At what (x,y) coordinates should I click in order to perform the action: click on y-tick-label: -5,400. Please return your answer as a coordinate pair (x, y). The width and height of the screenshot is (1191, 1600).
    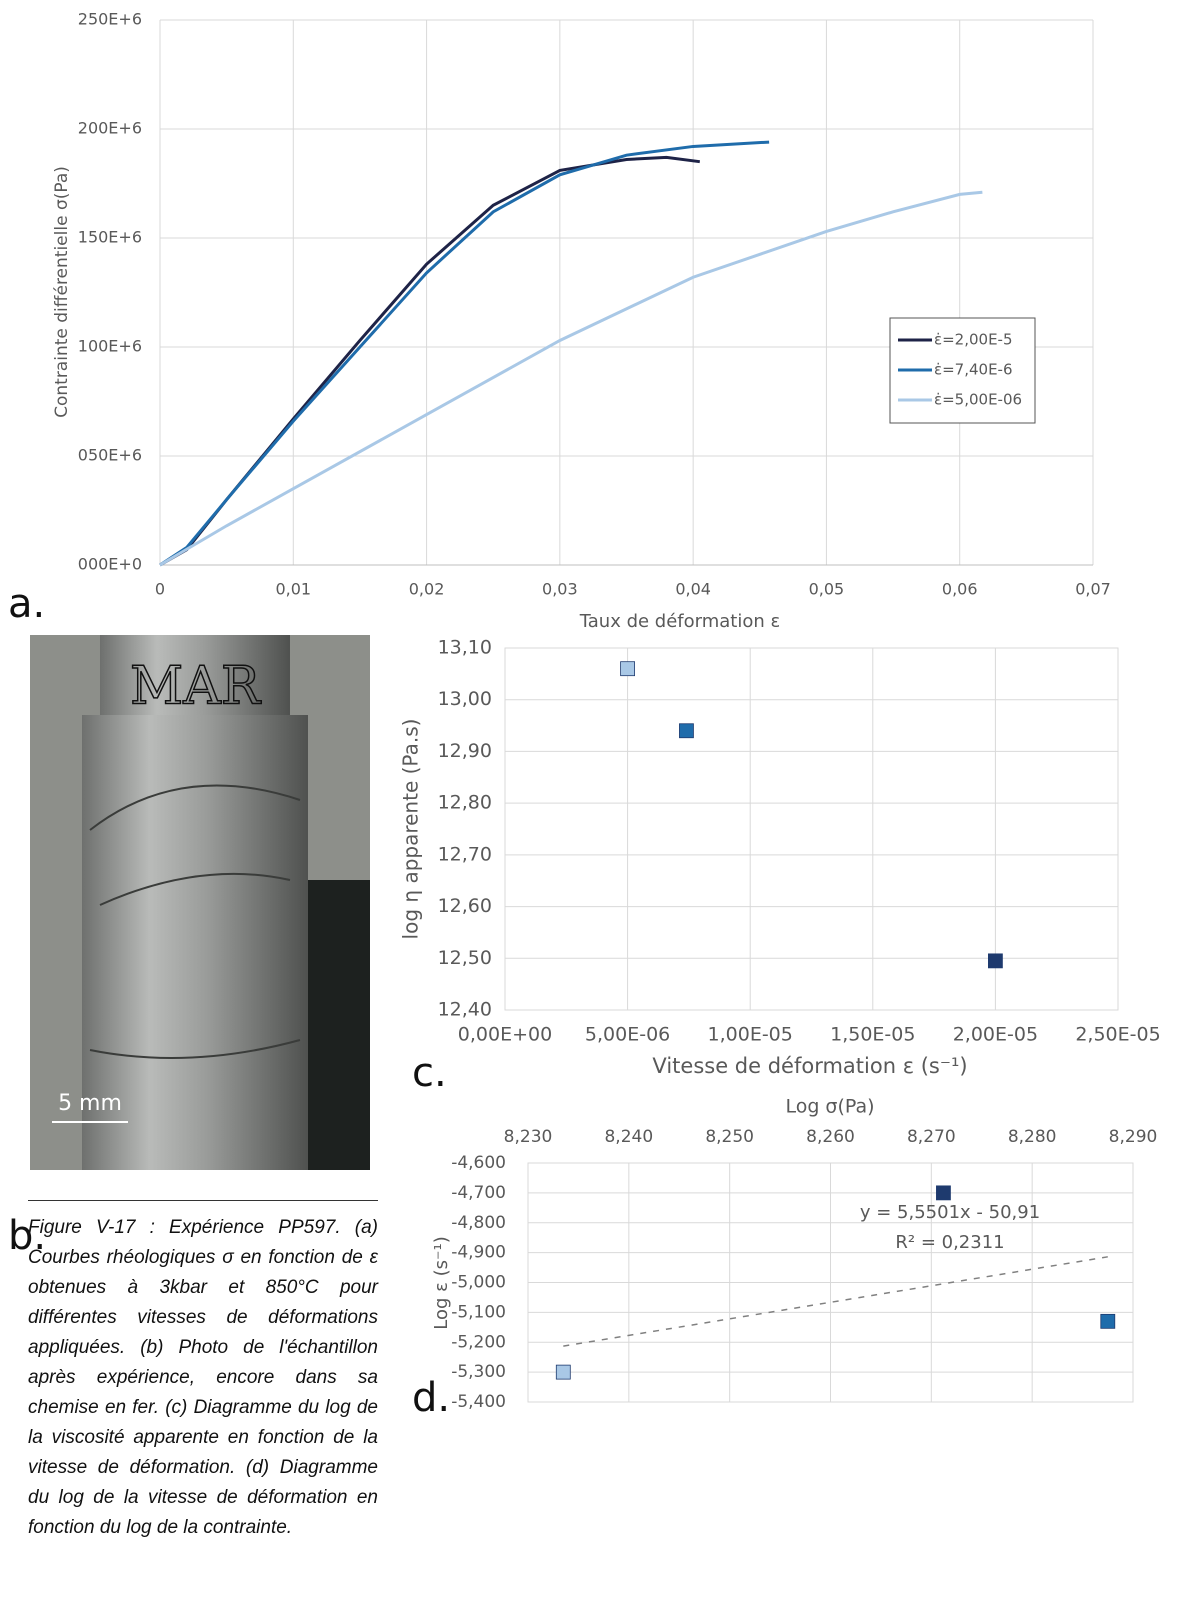
    Looking at the image, I should click on (478, 1402).